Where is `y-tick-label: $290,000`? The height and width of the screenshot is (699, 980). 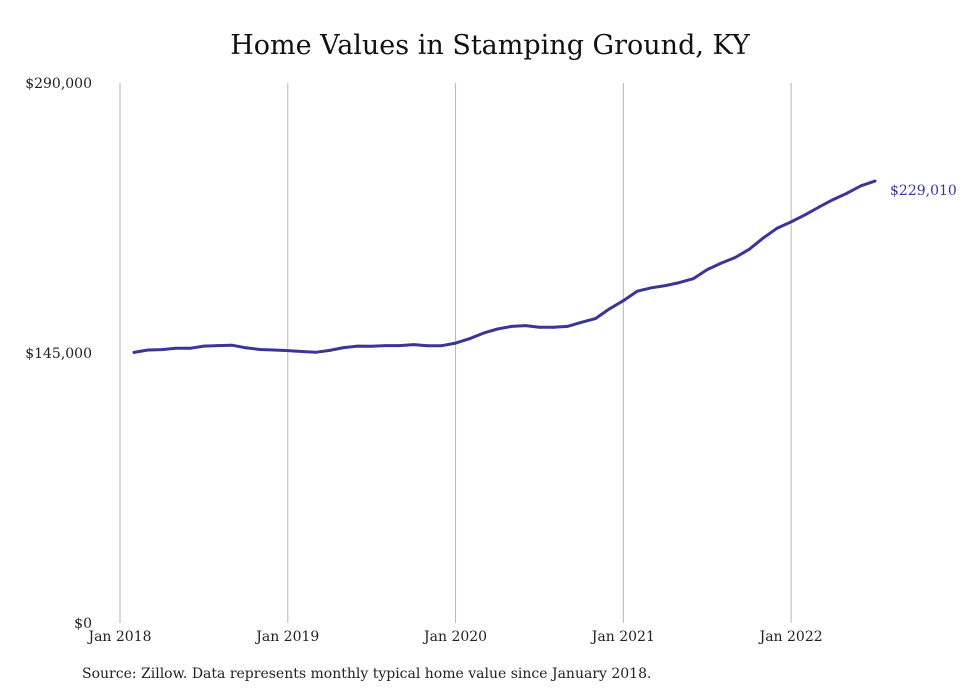
y-tick-label: $290,000 is located at coordinates (58, 84).